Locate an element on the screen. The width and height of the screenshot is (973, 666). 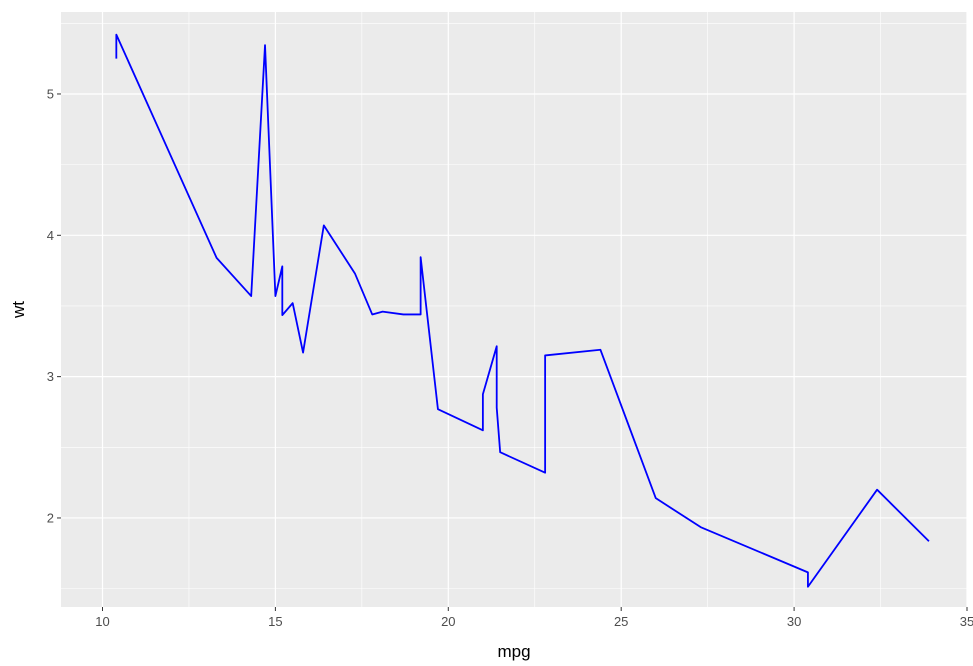
x-tick-label: 15 is located at coordinates (275, 621).